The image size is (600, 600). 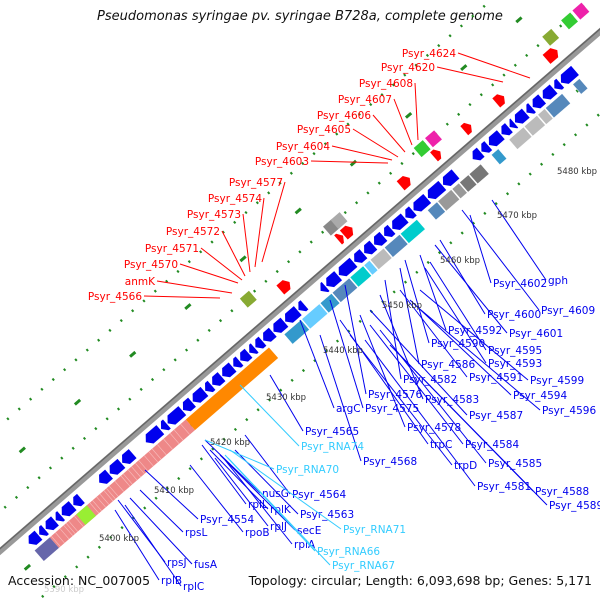 What do you see at coordinates (172, 249) in the screenshot?
I see `forward-gene-label: Psyr_4571` at bounding box center [172, 249].